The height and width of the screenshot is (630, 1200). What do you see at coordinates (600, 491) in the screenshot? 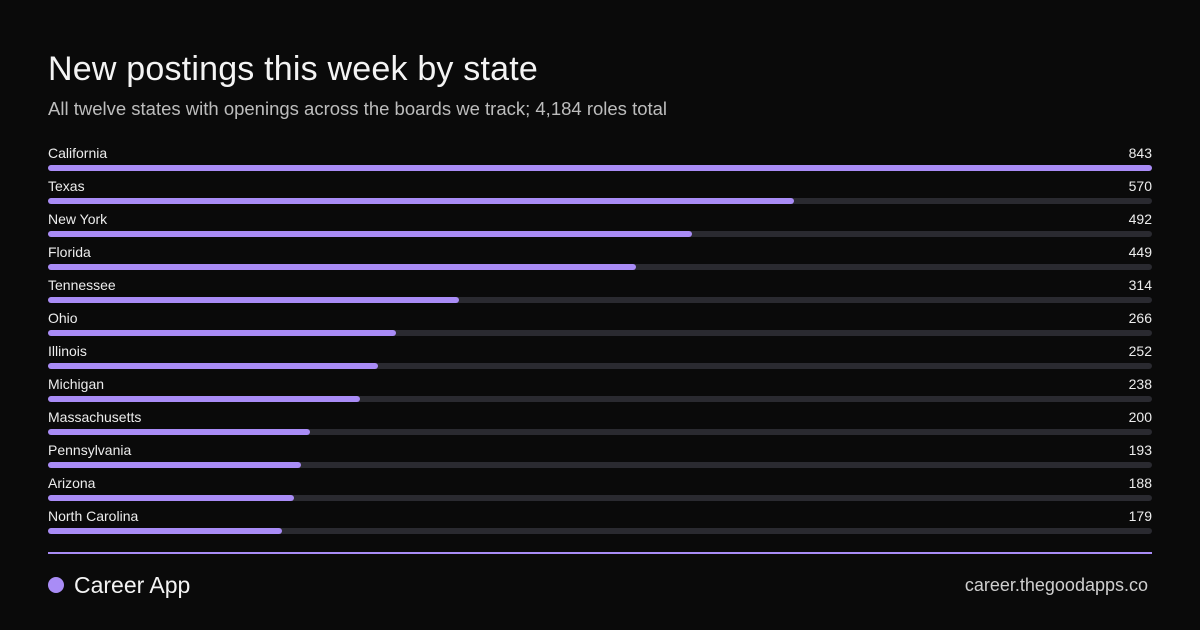
I see `bar-row: Arizona 188` at bounding box center [600, 491].